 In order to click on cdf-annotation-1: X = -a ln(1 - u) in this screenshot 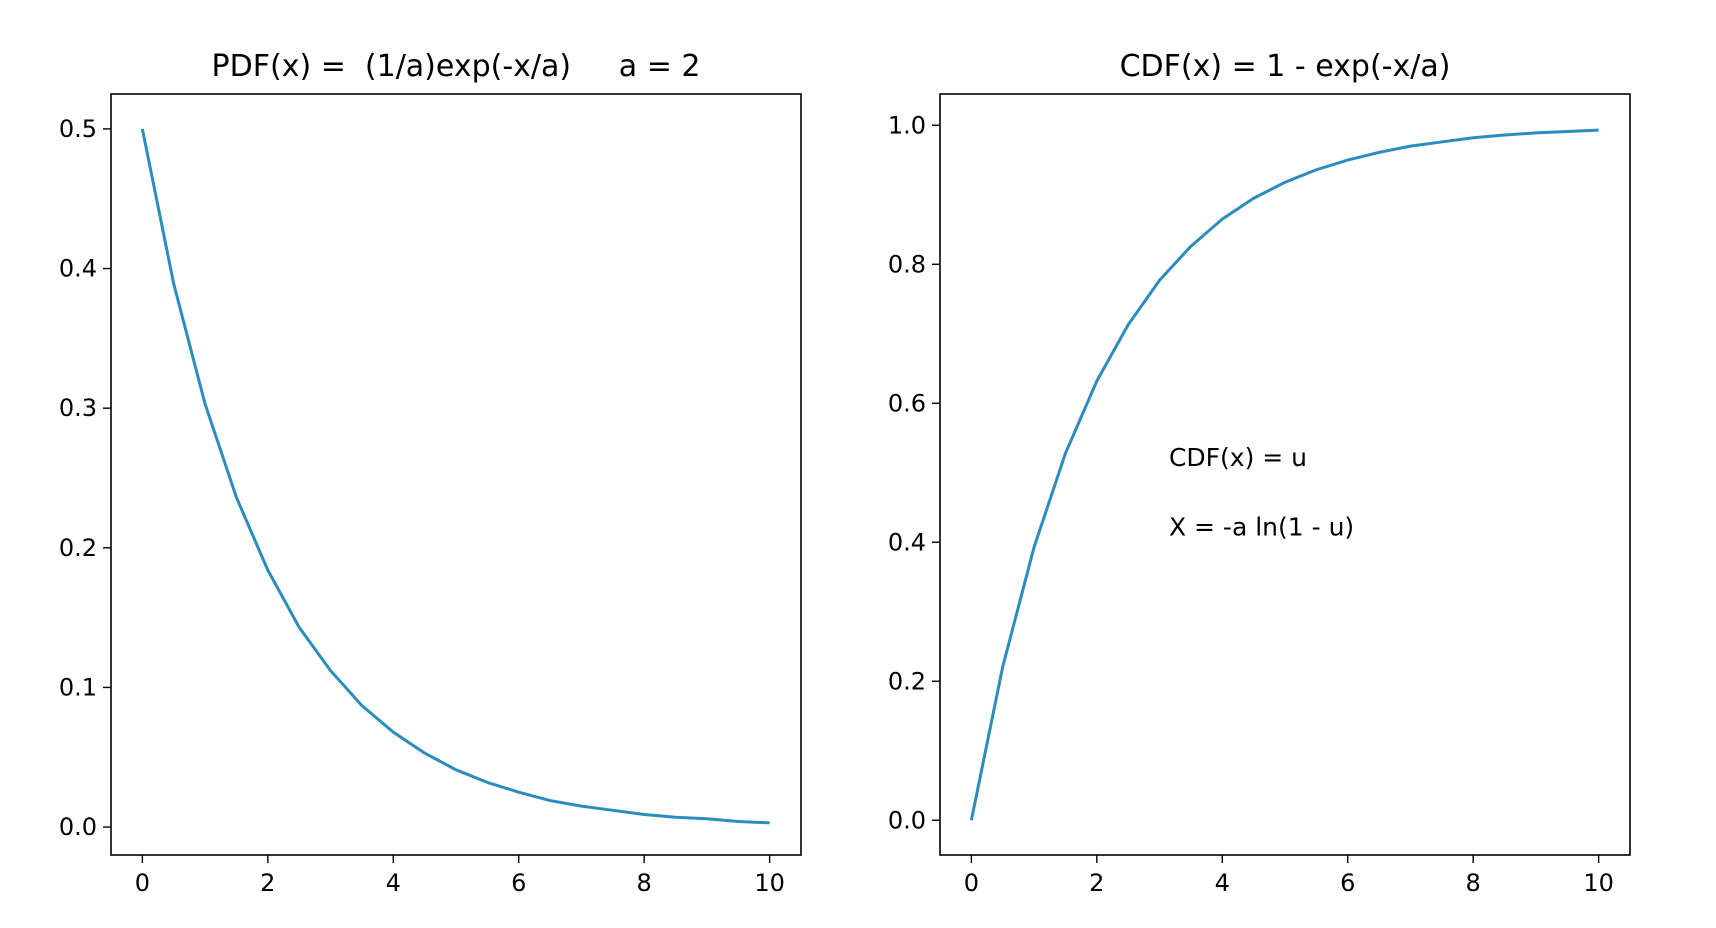, I will do `click(1261, 526)`.